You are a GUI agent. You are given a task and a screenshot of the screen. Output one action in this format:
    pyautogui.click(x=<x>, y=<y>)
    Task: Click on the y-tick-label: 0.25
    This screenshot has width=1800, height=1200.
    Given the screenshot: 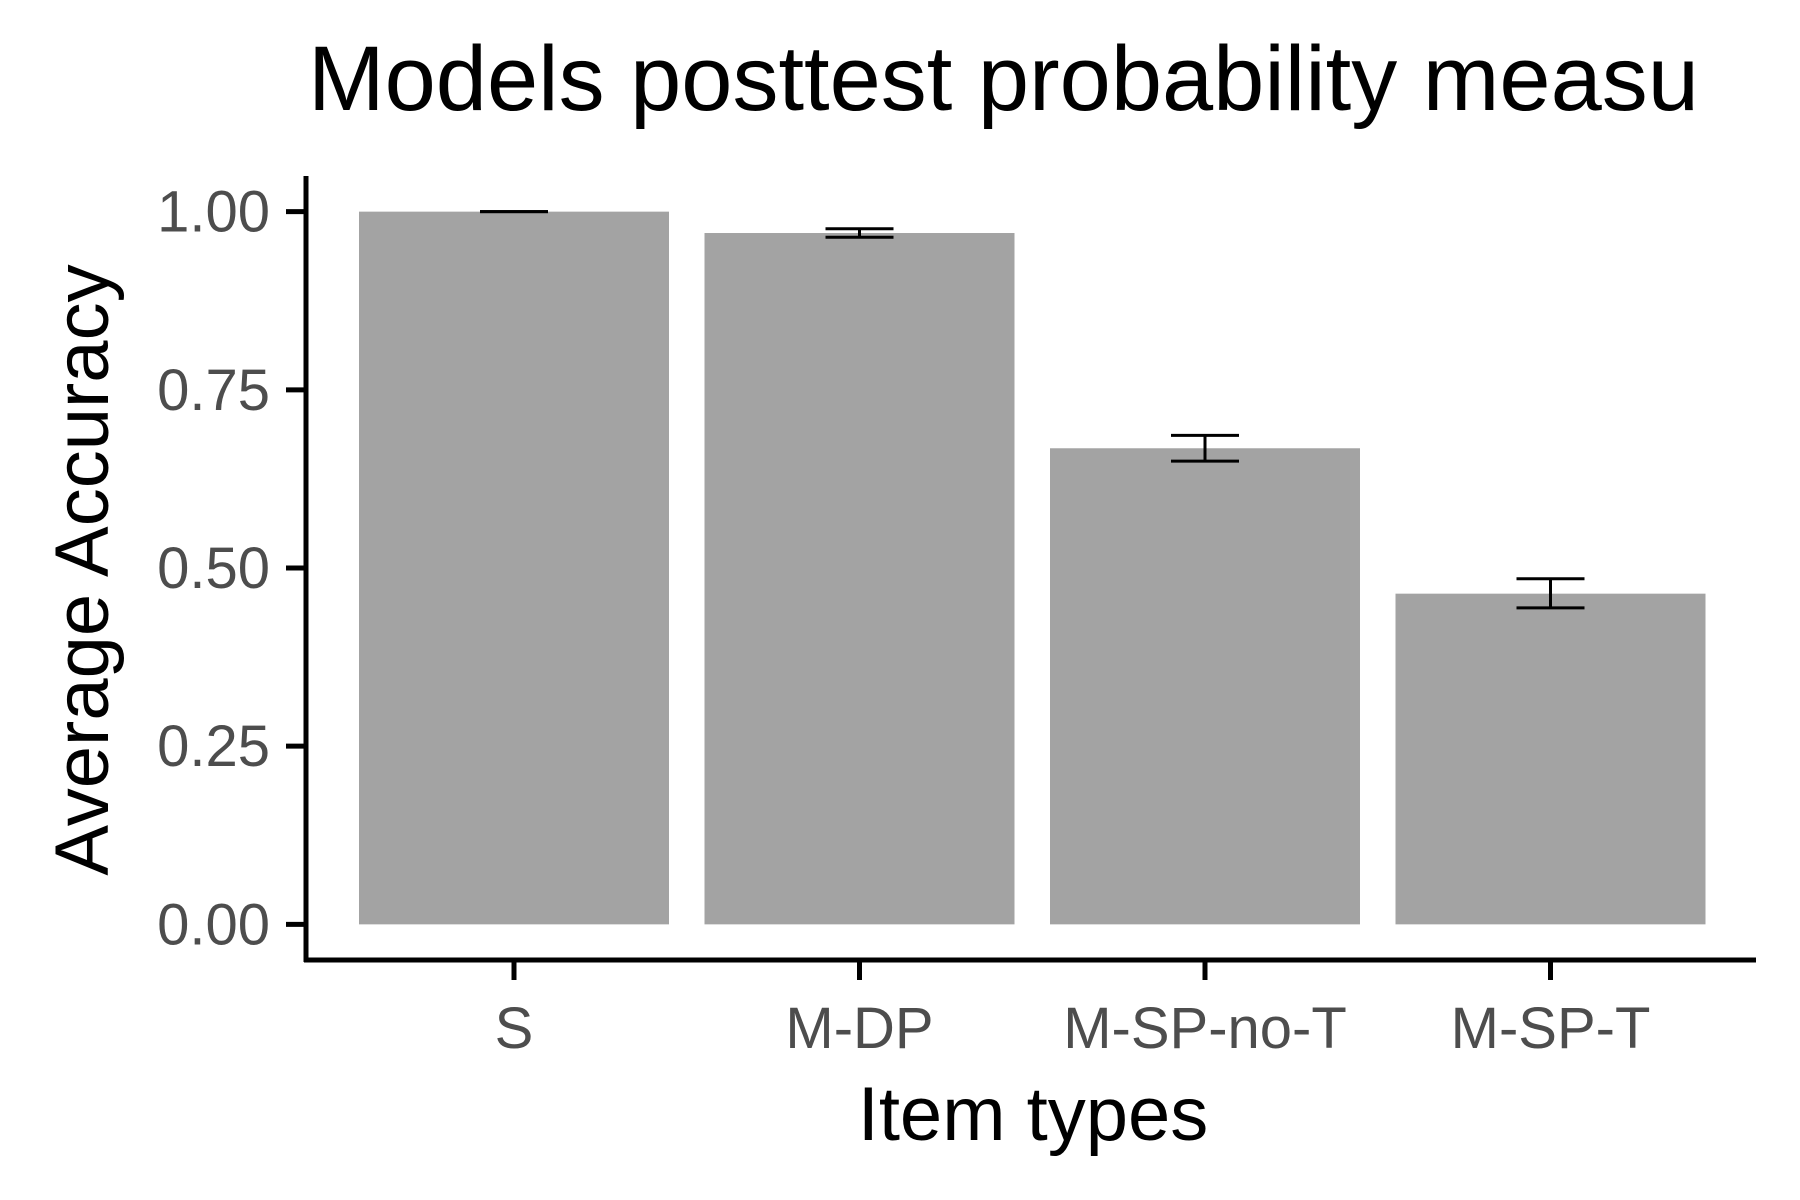 What is the action you would take?
    pyautogui.click(x=213, y=746)
    